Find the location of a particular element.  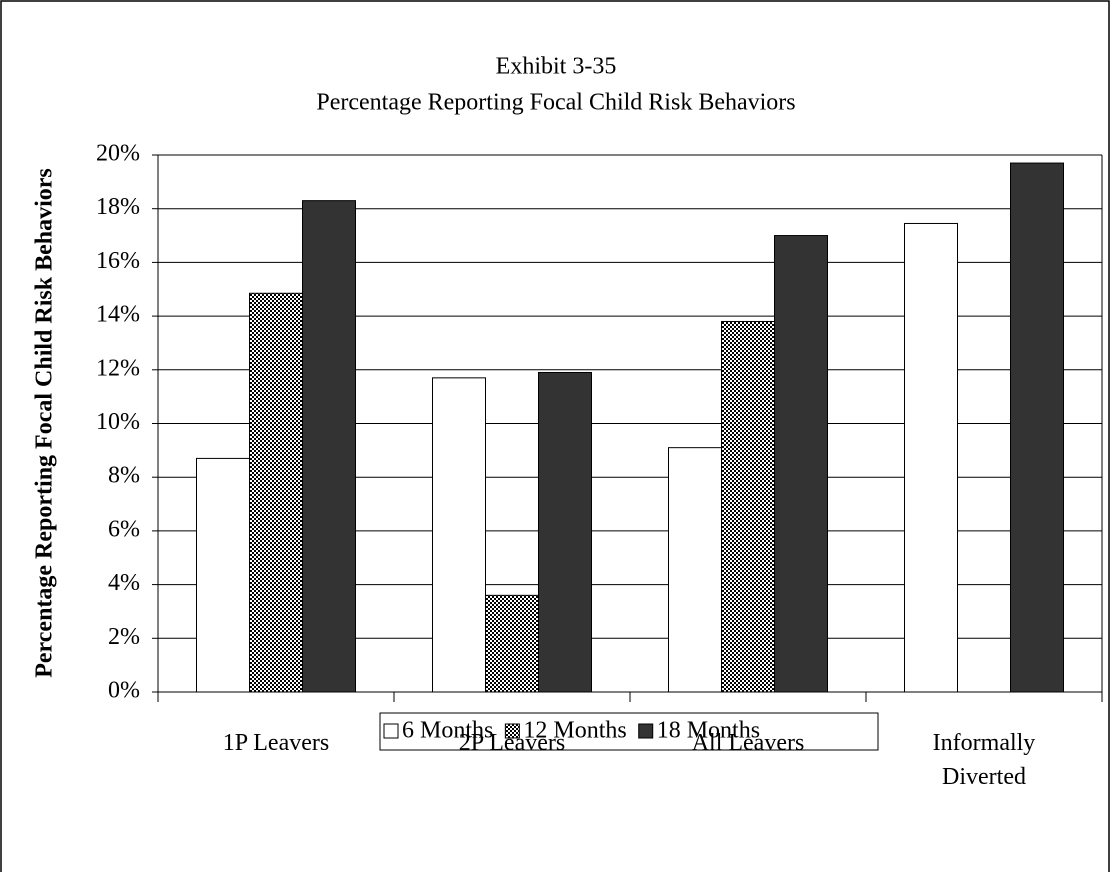

y-tick-label: 8% is located at coordinates (124, 476).